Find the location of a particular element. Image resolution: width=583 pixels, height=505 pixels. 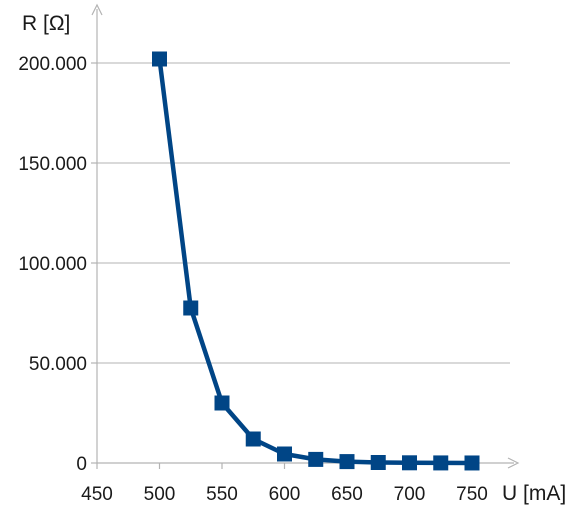

x-tick-label: 450 is located at coordinates (97, 494).